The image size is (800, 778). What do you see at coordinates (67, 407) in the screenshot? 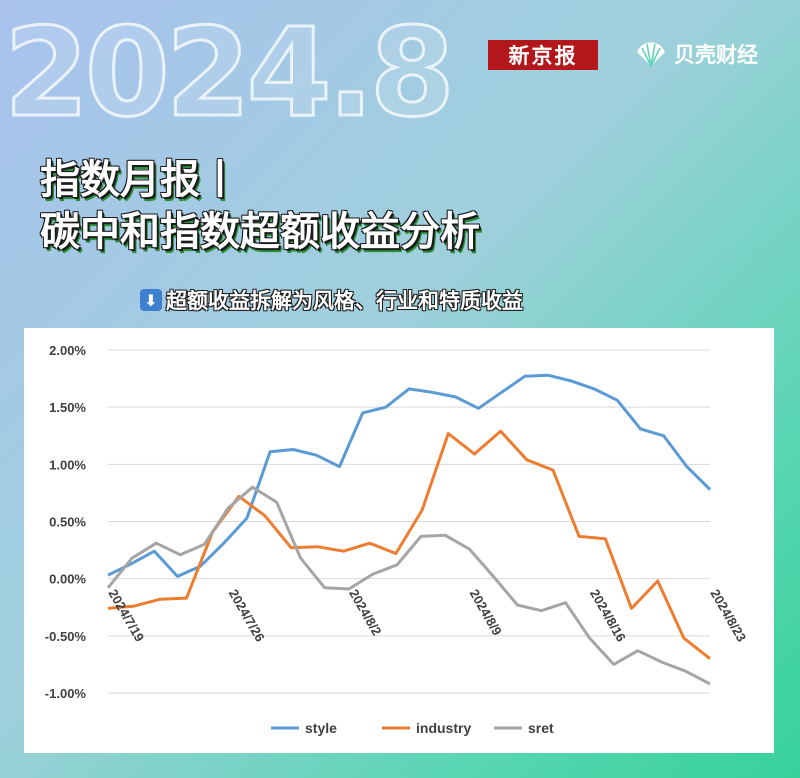
I see `y-tick-label: 1.50%` at bounding box center [67, 407].